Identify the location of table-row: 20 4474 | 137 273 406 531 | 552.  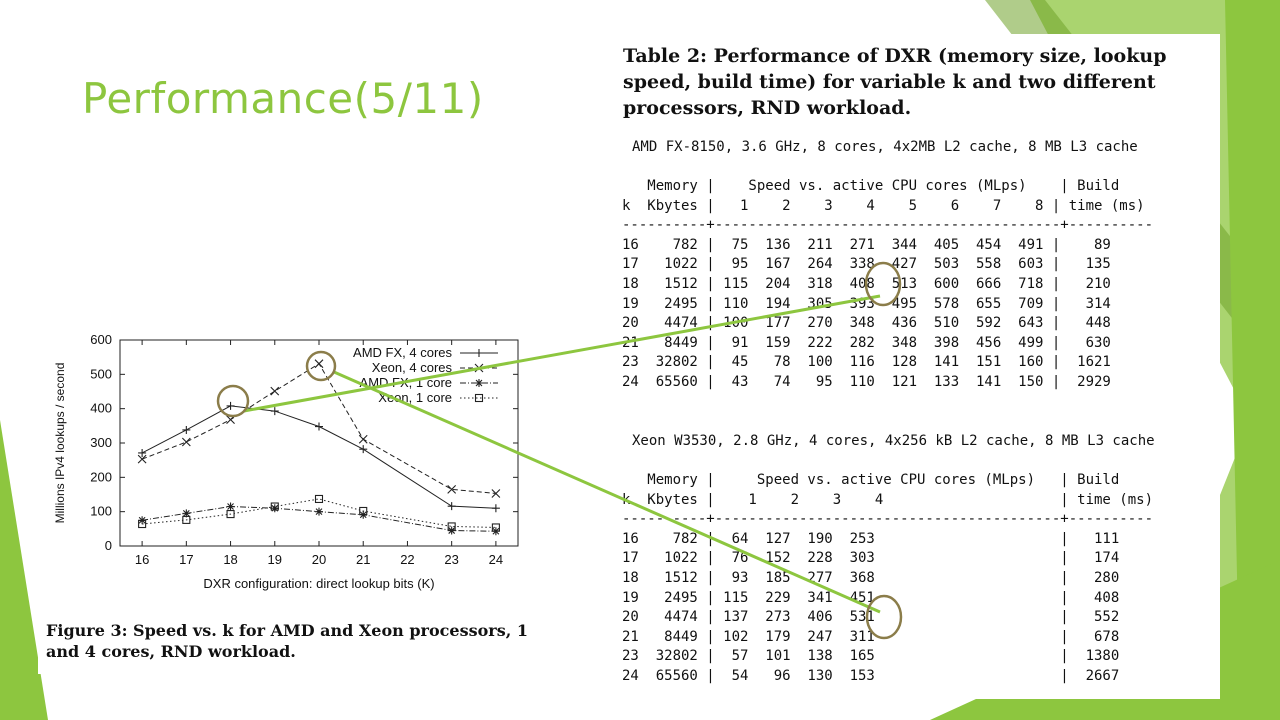
(871, 617).